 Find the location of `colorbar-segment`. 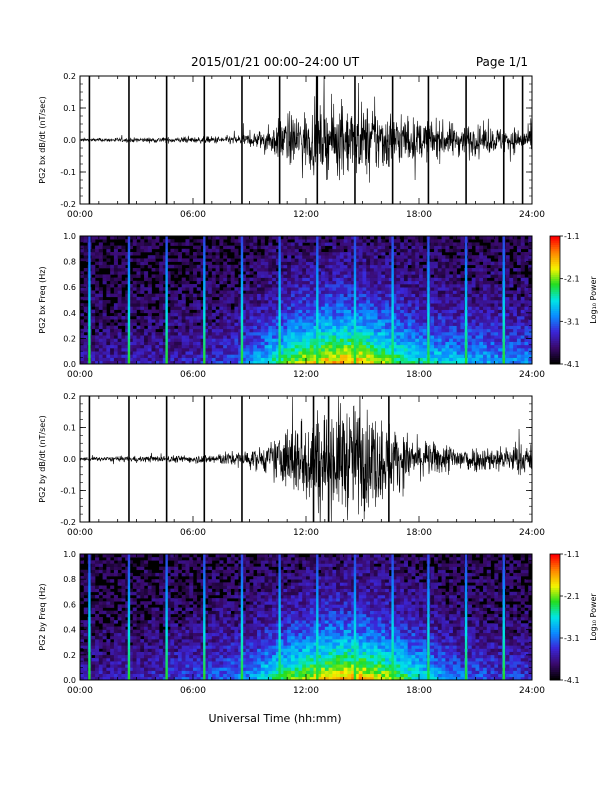

colorbar-segment is located at coordinates (555, 342).